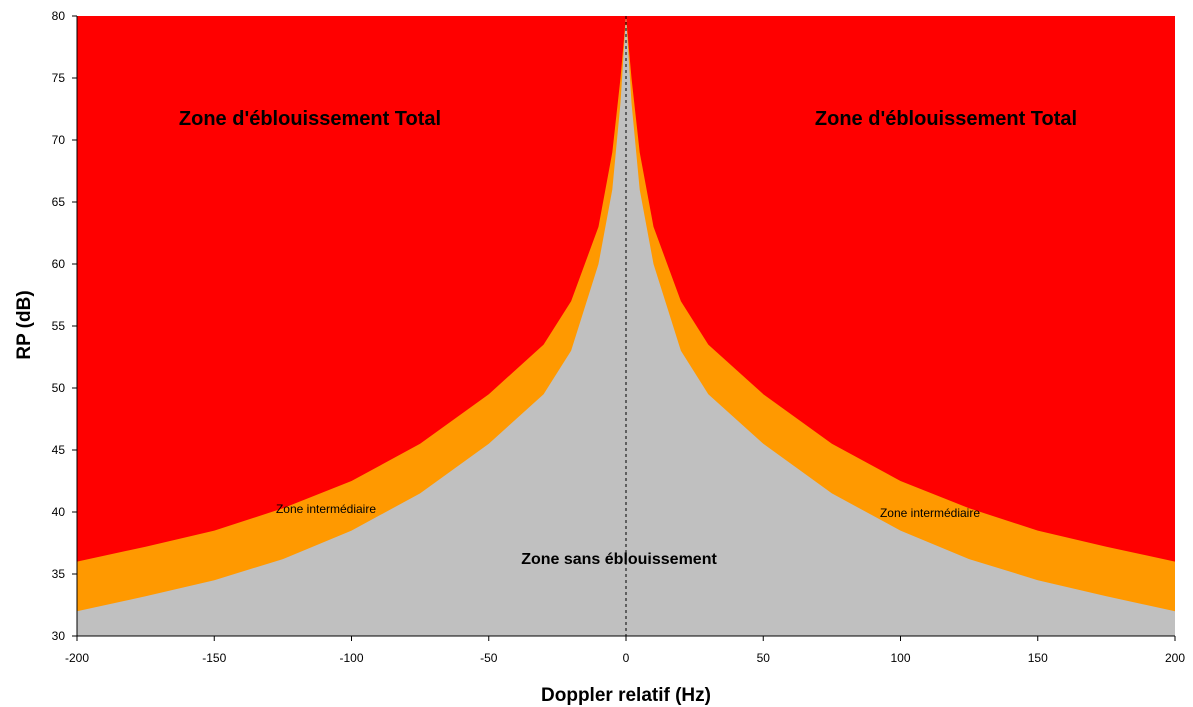 Image resolution: width=1193 pixels, height=707 pixels. Describe the element at coordinates (59, 202) in the screenshot. I see `y-tick-label: 65` at that location.